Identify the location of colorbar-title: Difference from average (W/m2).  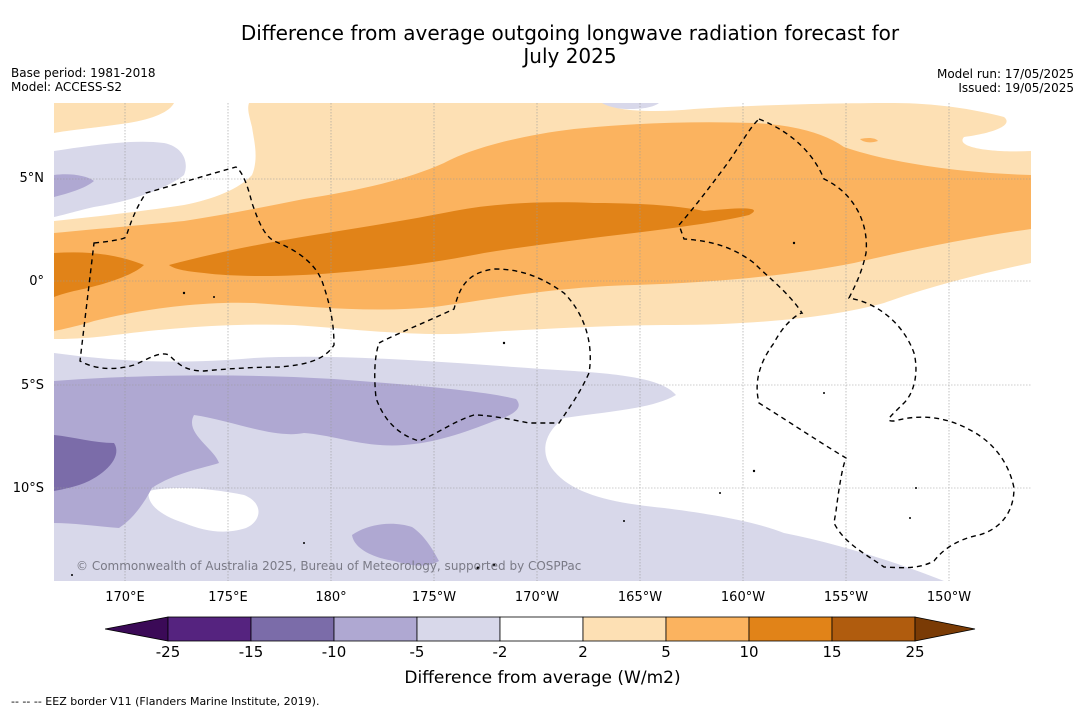
(542, 678).